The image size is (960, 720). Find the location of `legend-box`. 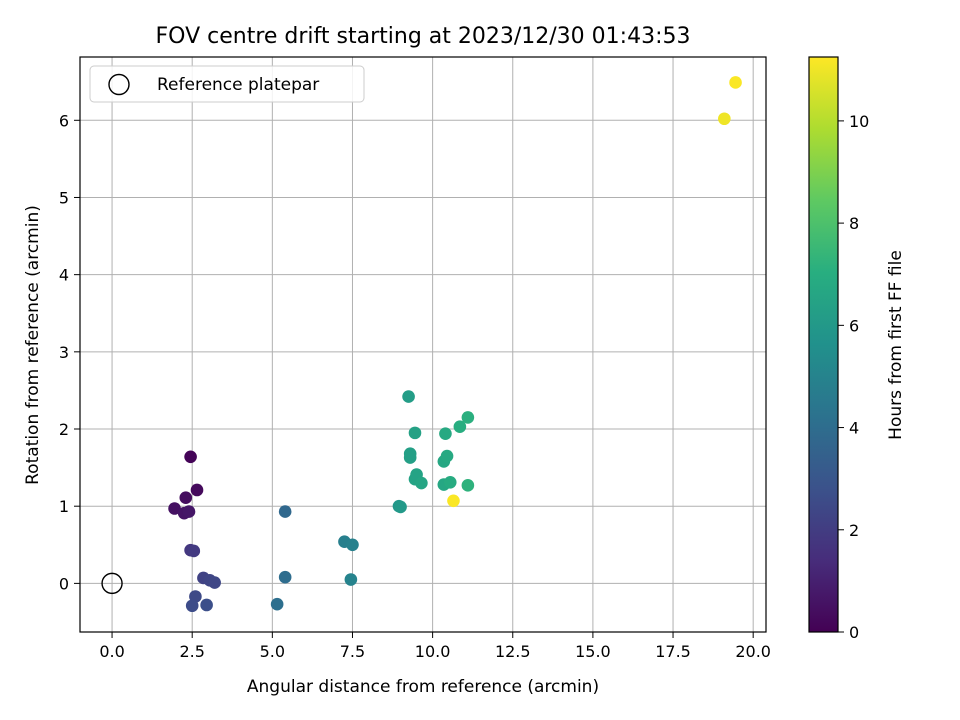

legend-box is located at coordinates (227, 84).